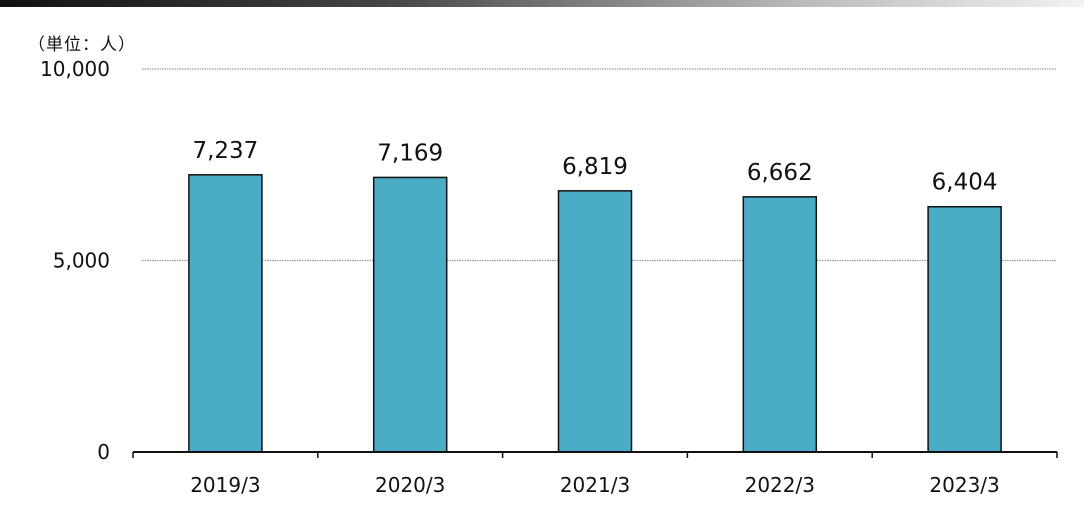 The height and width of the screenshot is (515, 1084). Describe the element at coordinates (75, 69) in the screenshot. I see `y-tick-label: 10,000` at that location.